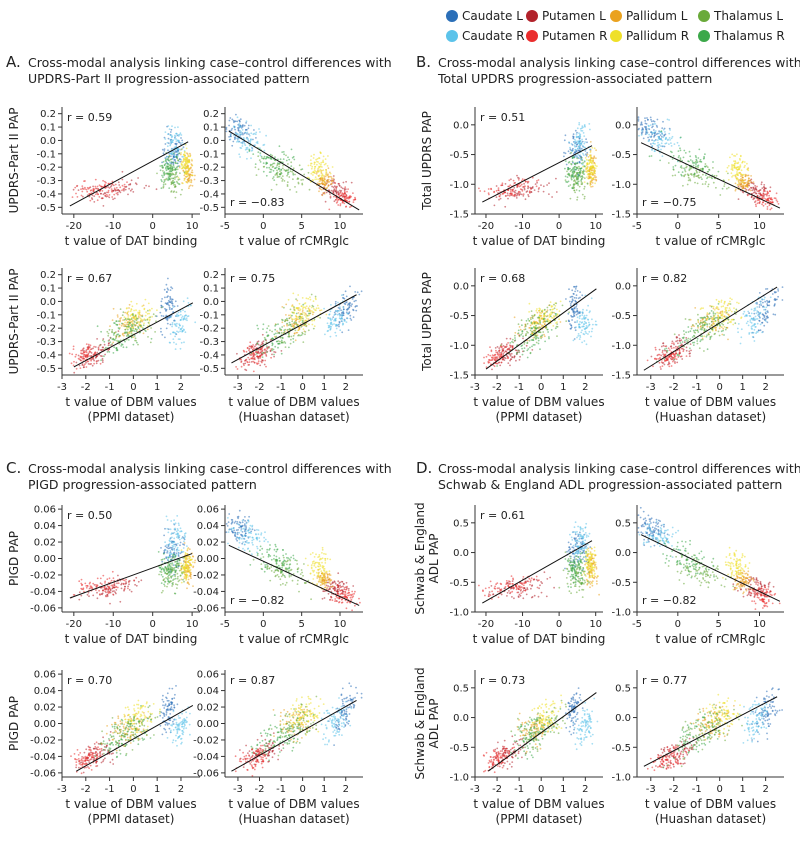 This screenshot has height=843, width=800. Describe the element at coordinates (678, 226) in the screenshot. I see `x-tick-label: 0` at that location.